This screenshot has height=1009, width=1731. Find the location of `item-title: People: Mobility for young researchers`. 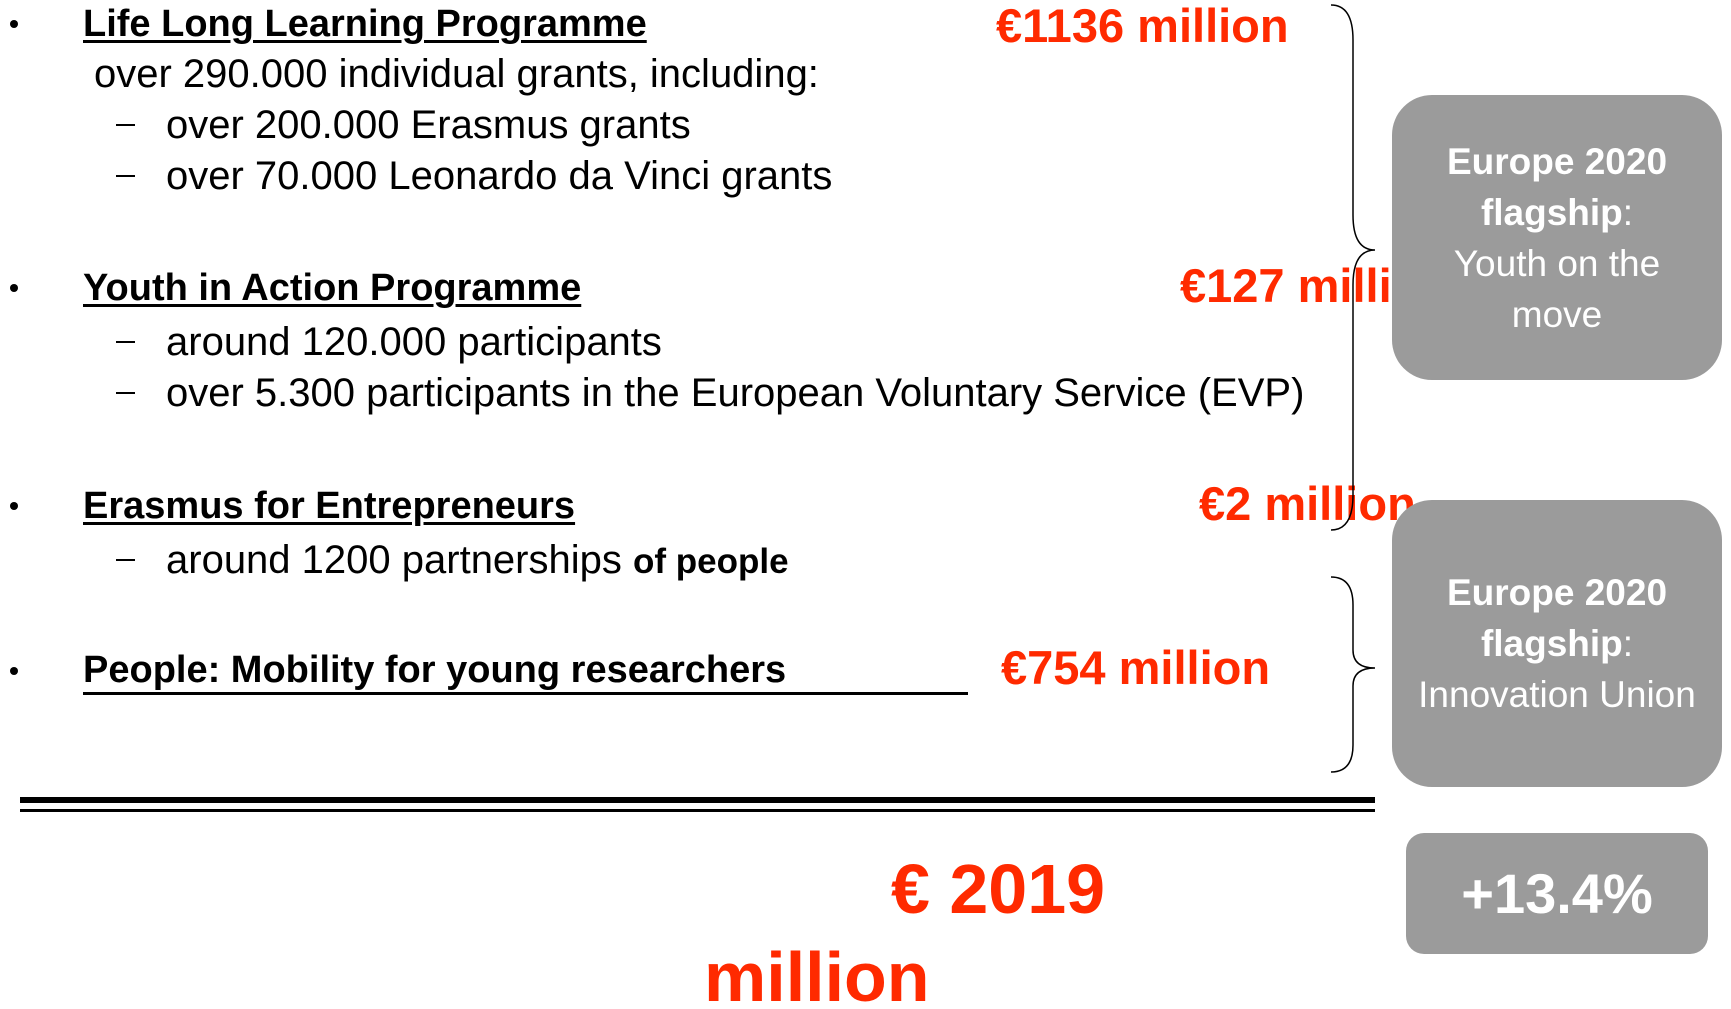

item-title: People: Mobility for young researchers is located at coordinates (525, 671).